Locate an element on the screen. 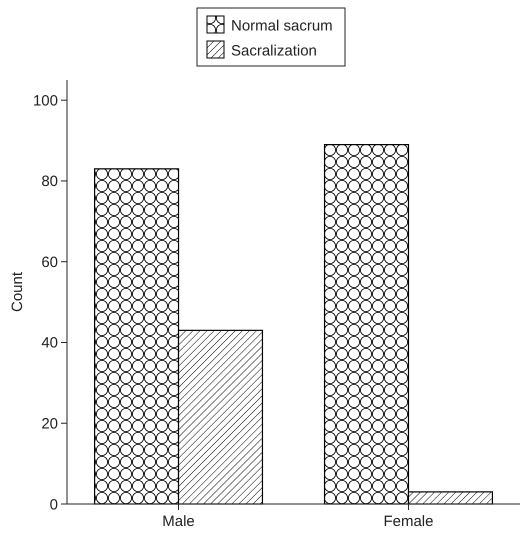 The image size is (532, 544). y-tick-label: 100 is located at coordinates (45, 101).